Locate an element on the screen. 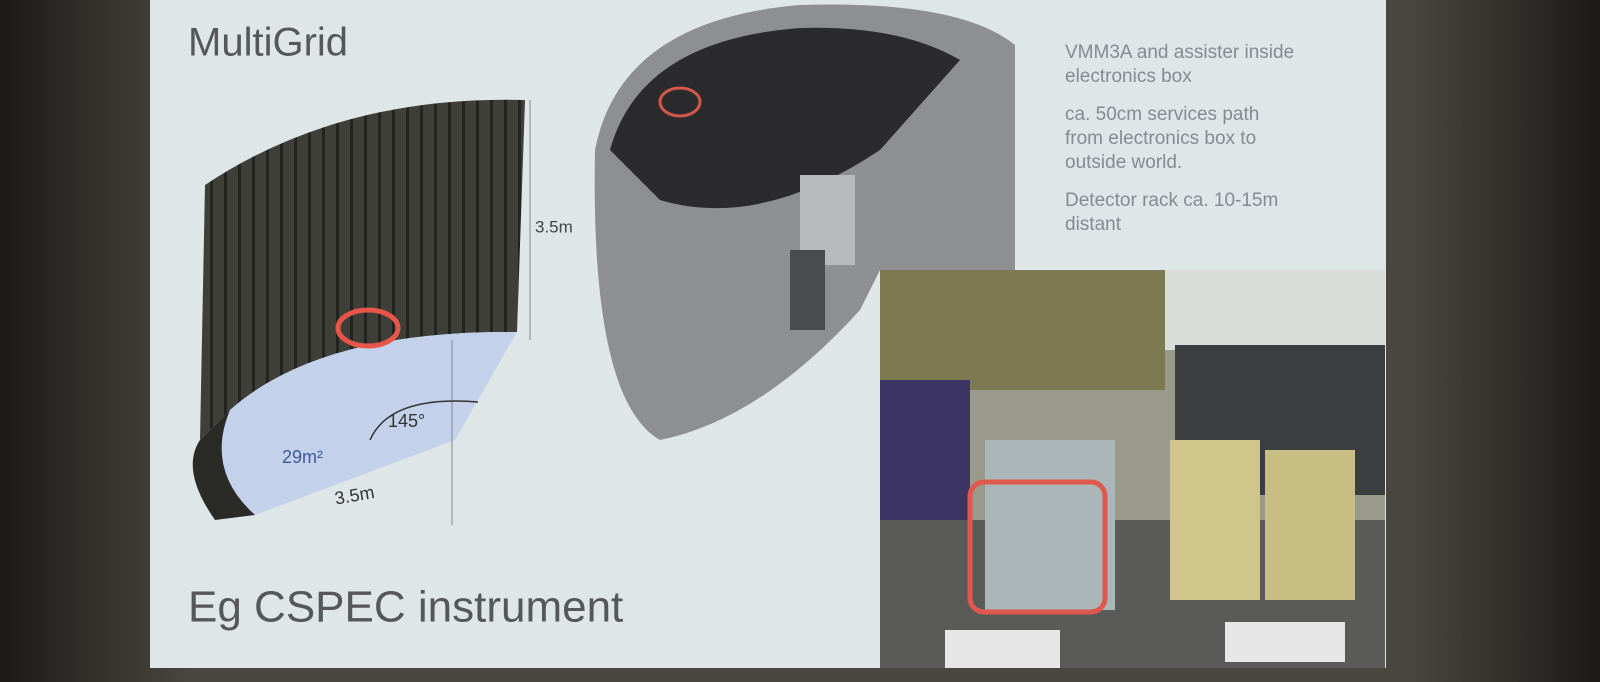  purple-panels is located at coordinates (925, 460).